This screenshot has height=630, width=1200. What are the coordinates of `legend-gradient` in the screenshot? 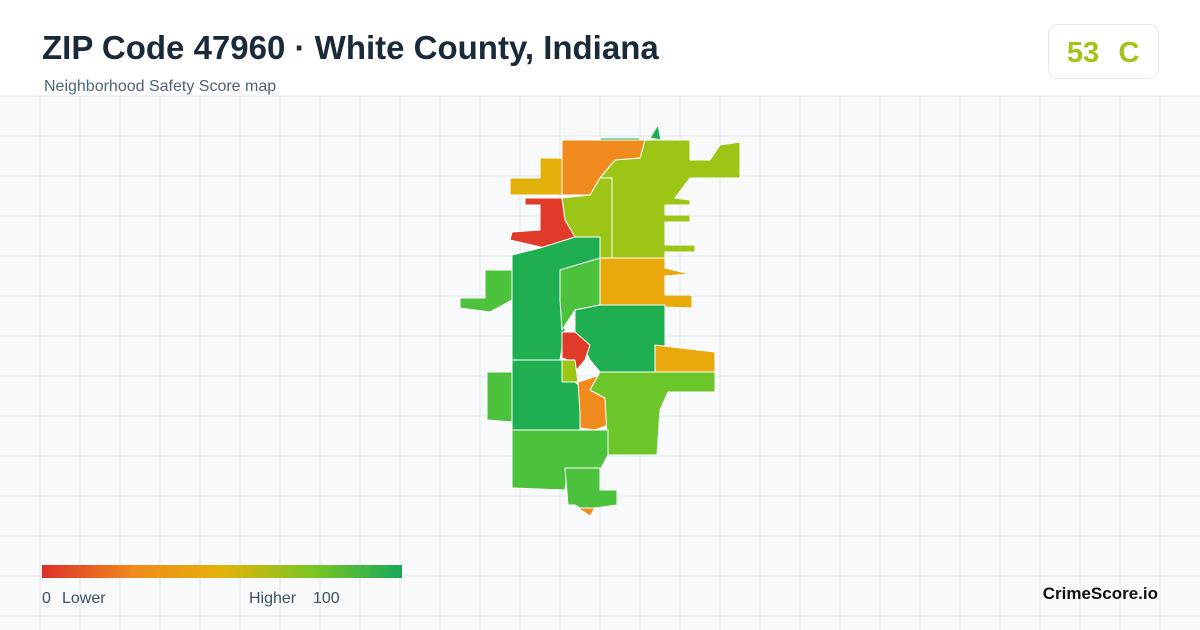 It's located at (222, 571).